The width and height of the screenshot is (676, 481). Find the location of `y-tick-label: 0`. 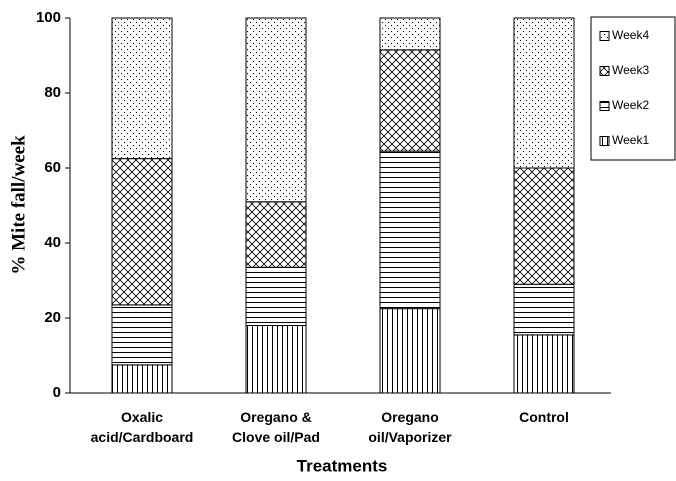

y-tick-label: 0 is located at coordinates (57, 392).